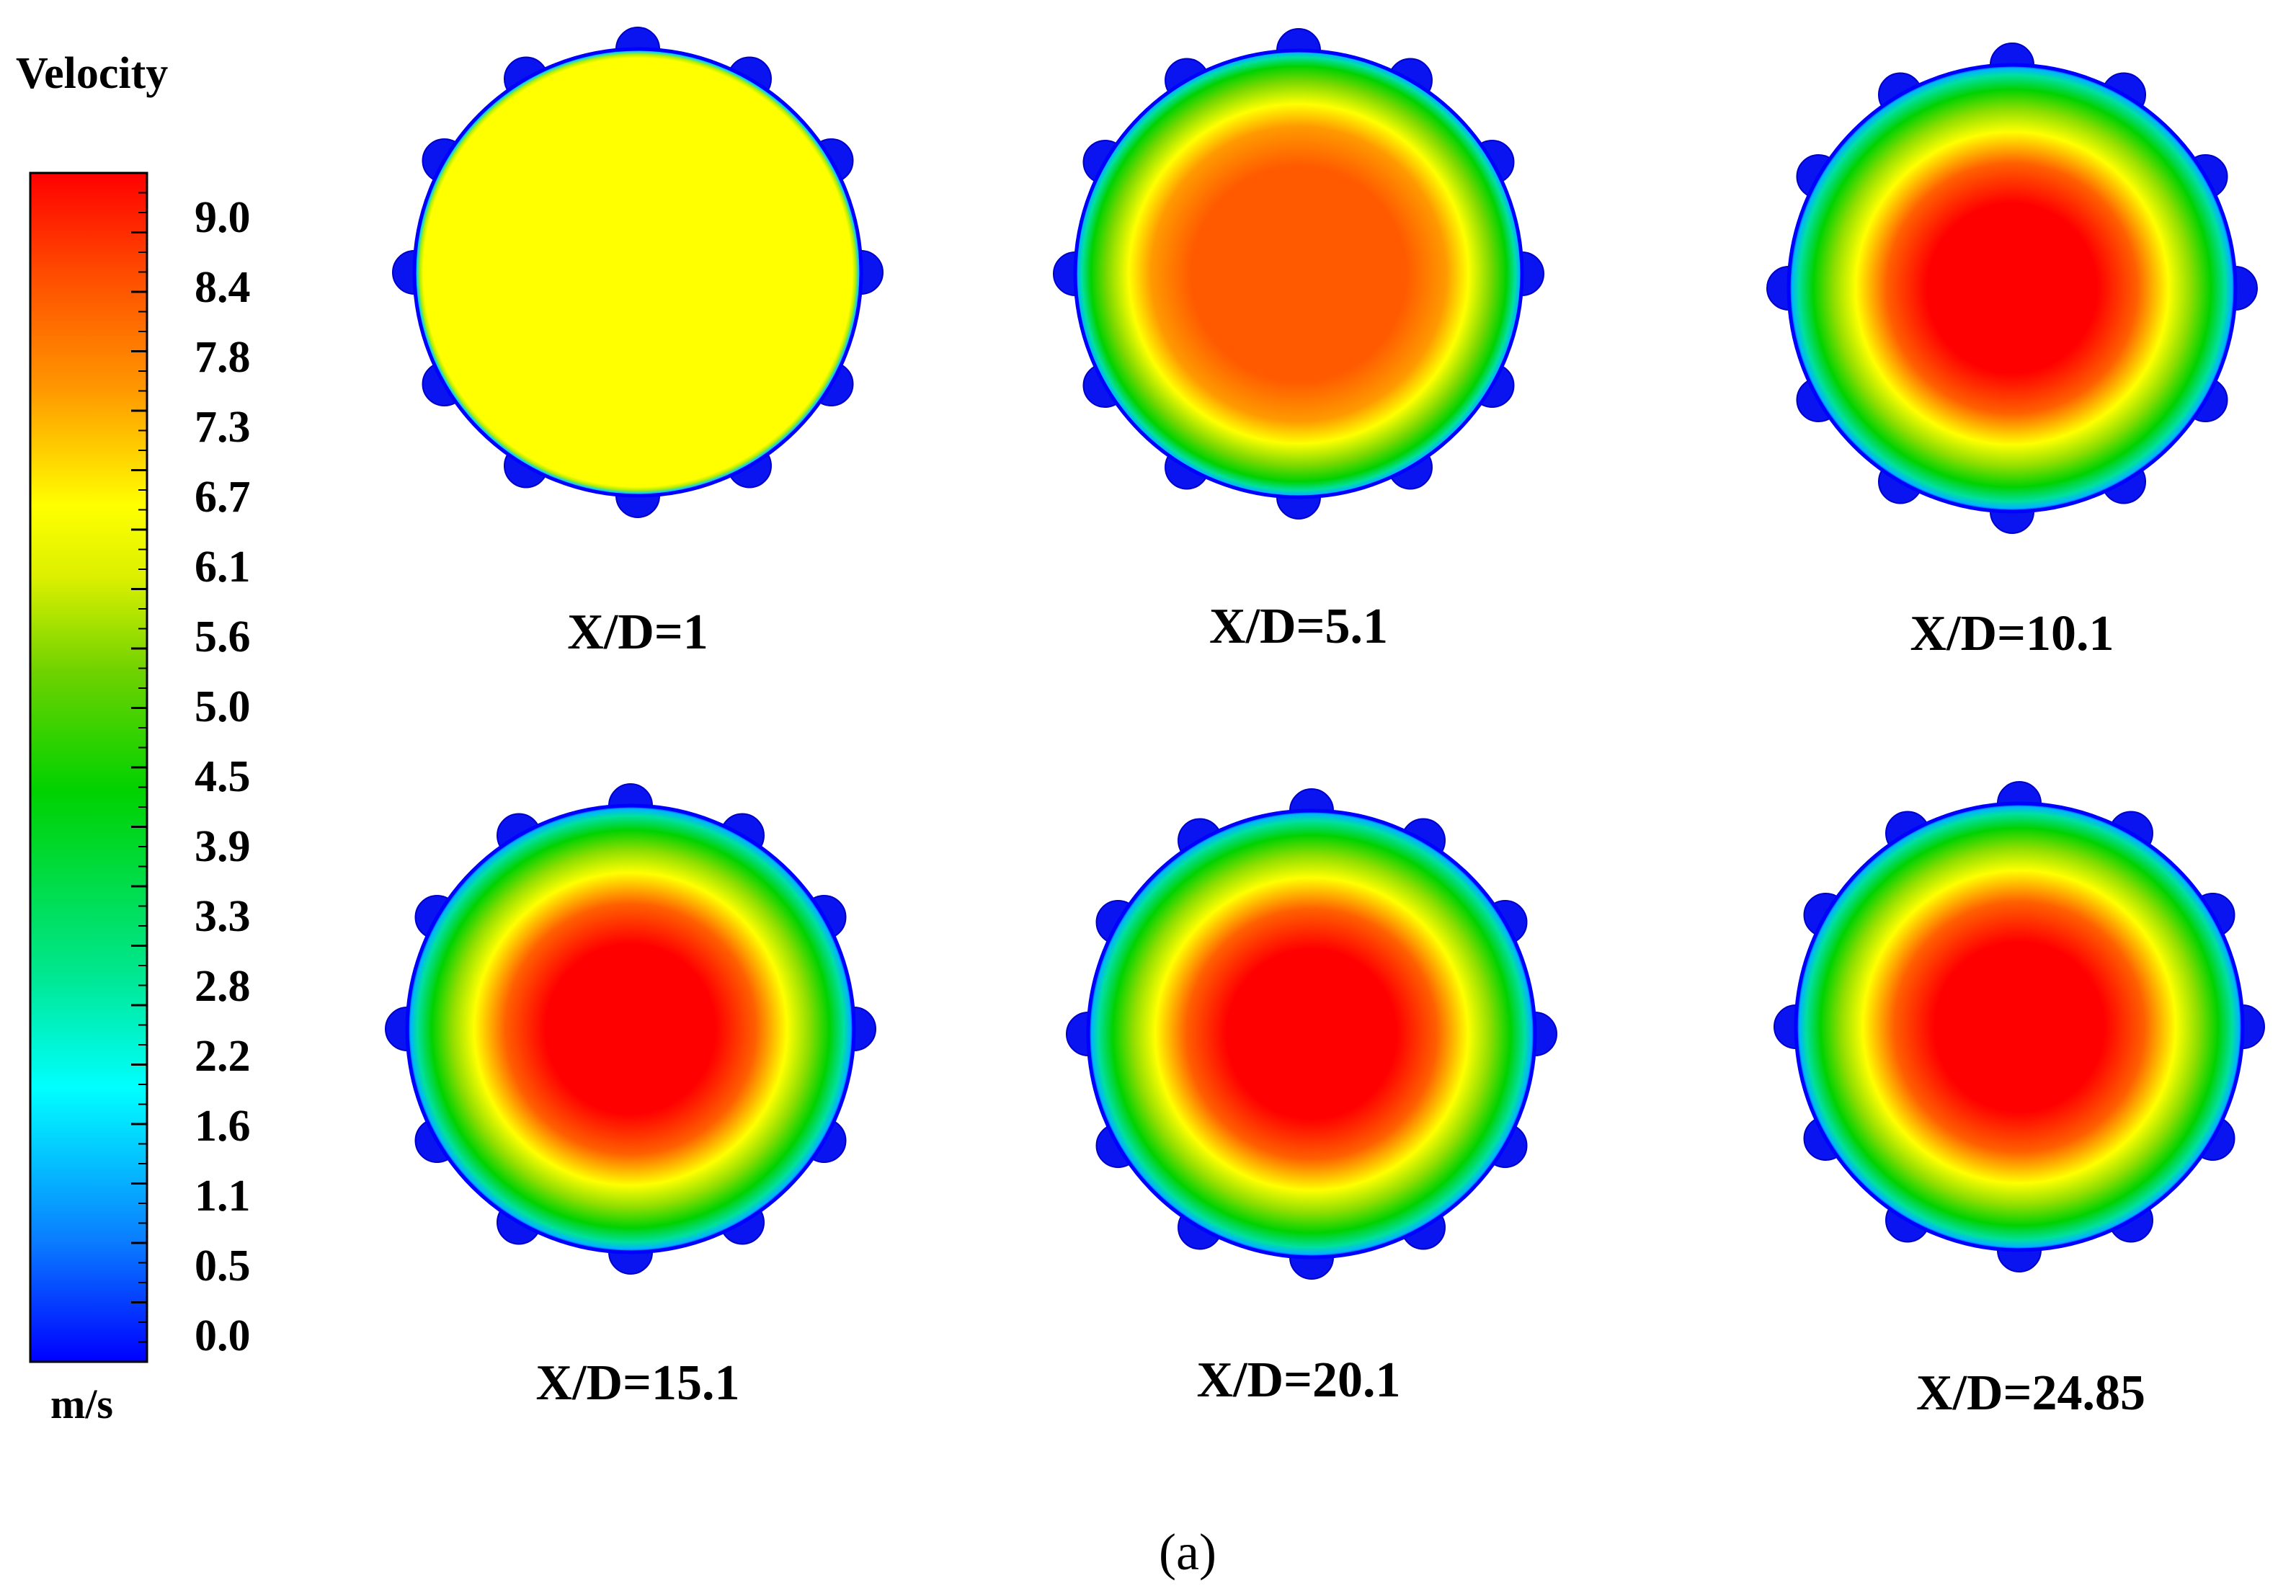 The height and width of the screenshot is (1596, 2296). What do you see at coordinates (223, 1126) in the screenshot?
I see `tick-label: 1.6` at bounding box center [223, 1126].